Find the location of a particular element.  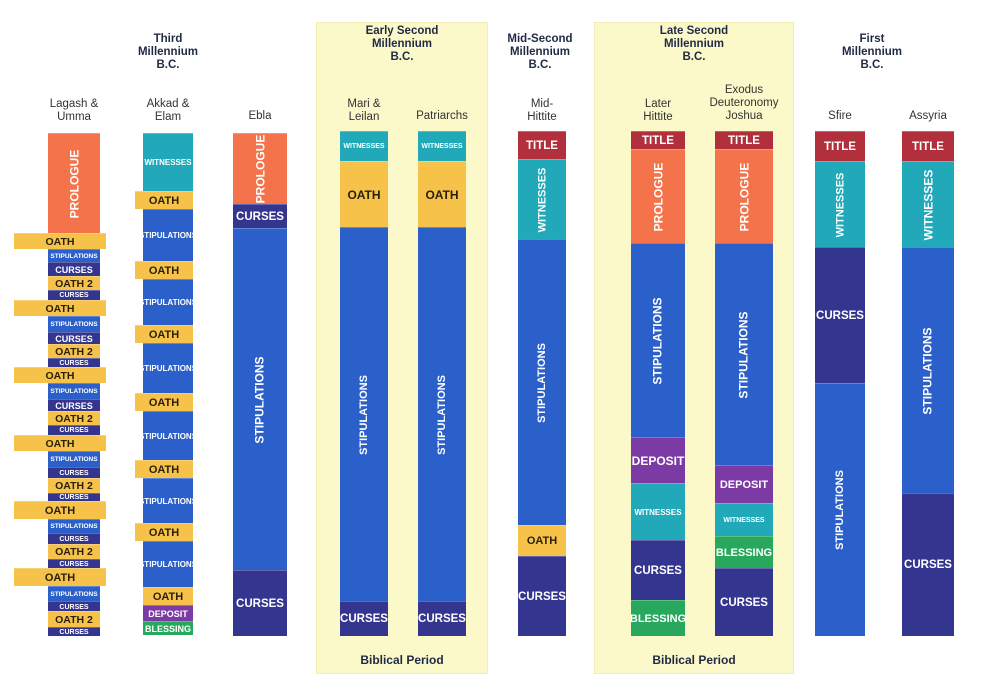

column-heading: Later Hittite is located at coordinates (658, 110).